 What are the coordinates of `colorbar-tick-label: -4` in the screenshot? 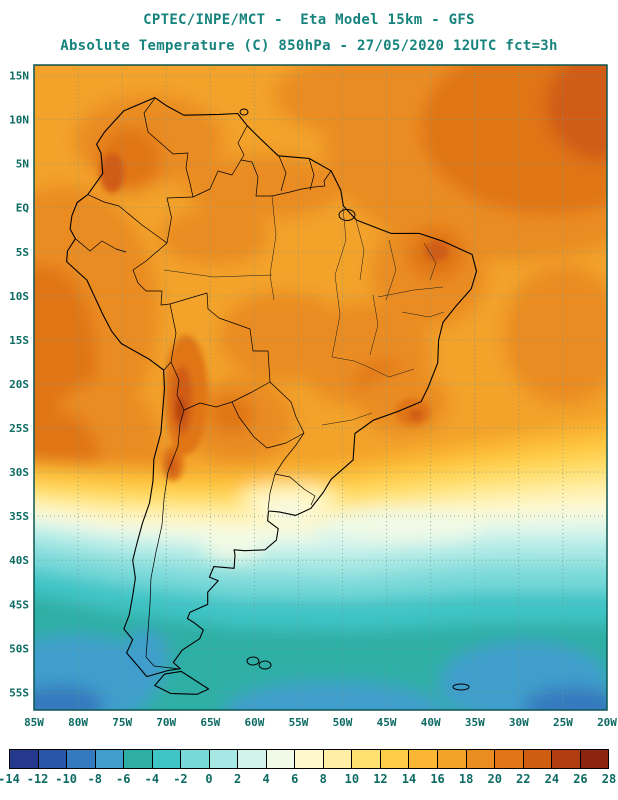 It's located at (152, 779).